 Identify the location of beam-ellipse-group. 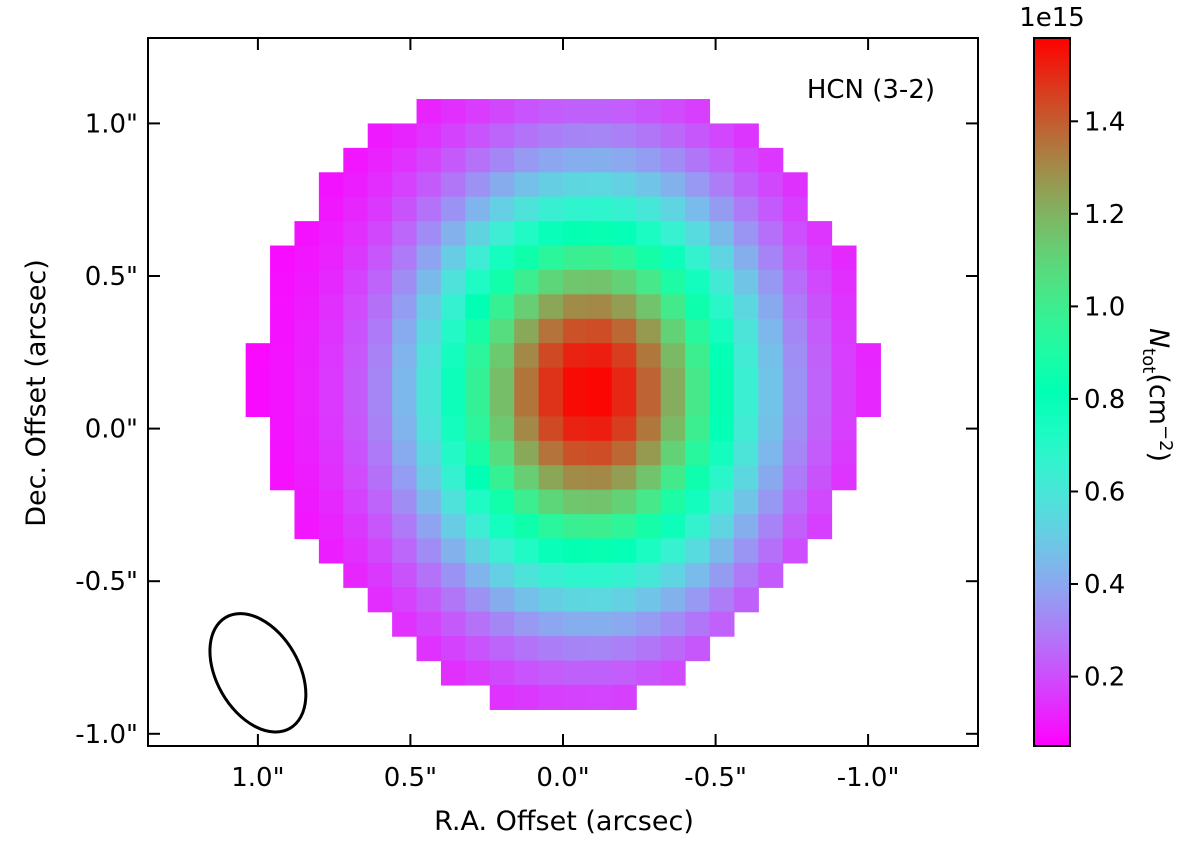
(258, 673).